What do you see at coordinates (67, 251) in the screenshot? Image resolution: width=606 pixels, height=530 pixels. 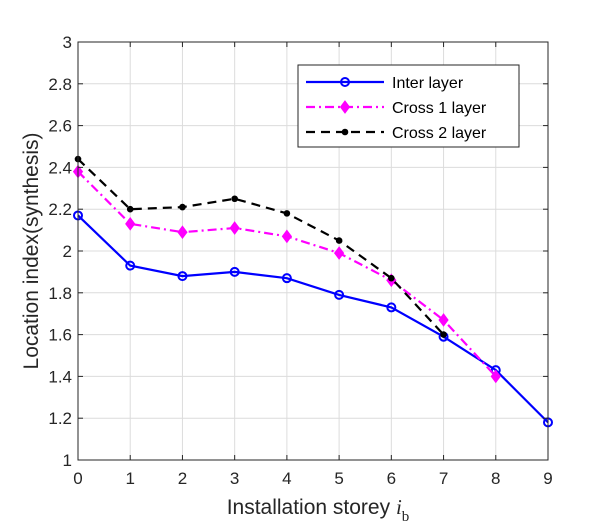 I see `y-tick-label: 2` at bounding box center [67, 251].